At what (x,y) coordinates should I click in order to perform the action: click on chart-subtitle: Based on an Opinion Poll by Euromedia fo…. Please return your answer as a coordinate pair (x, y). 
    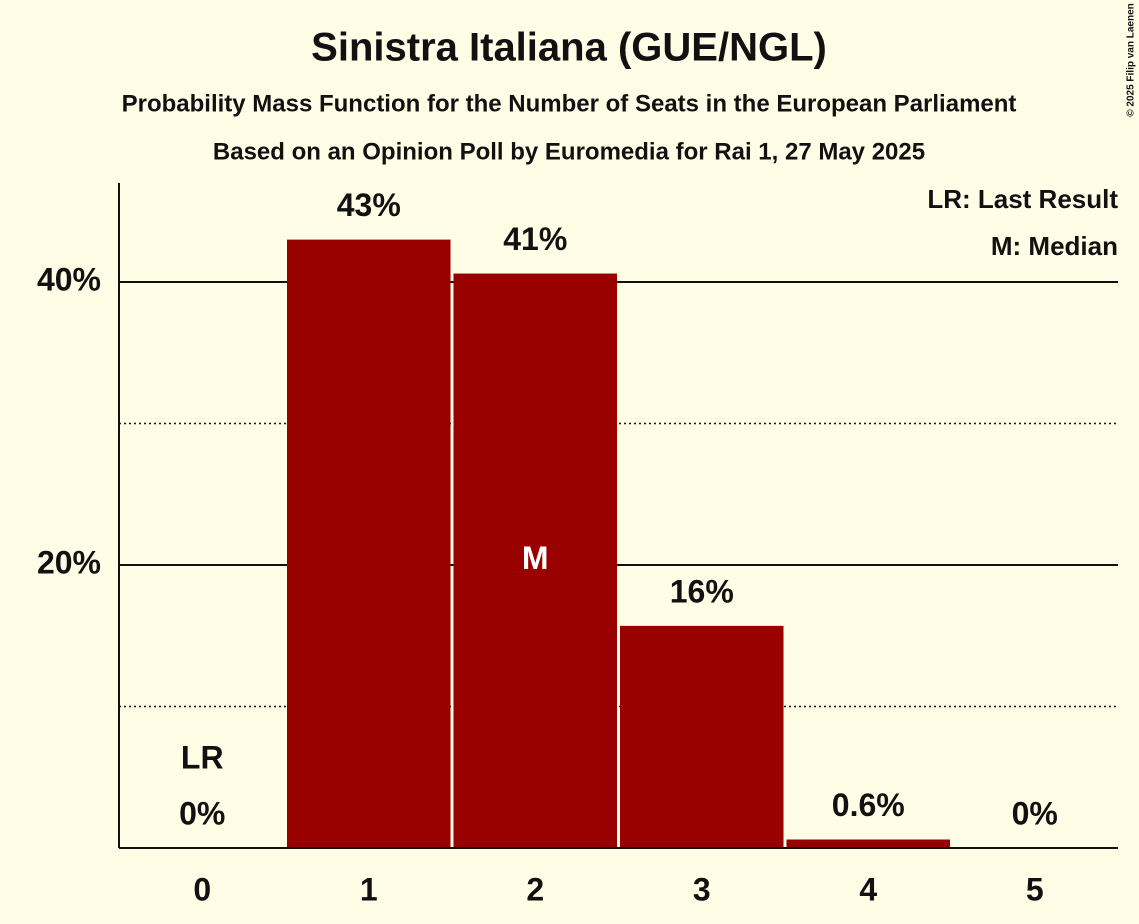
    Looking at the image, I should click on (569, 151).